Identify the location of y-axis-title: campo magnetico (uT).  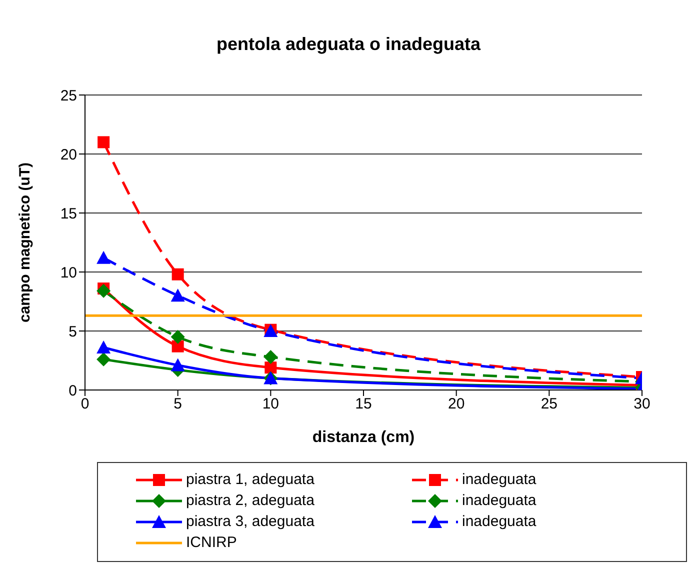
(25, 242).